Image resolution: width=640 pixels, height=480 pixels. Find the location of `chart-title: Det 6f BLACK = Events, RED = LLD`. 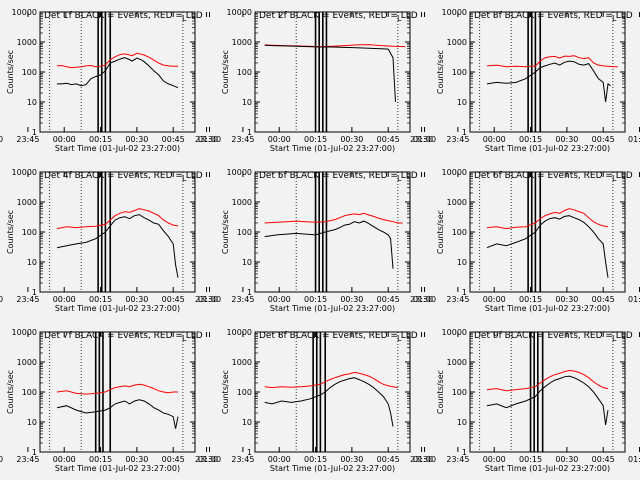

chart-title: Det 6f BLACK = Events, RED = LLD is located at coordinates (553, 176).